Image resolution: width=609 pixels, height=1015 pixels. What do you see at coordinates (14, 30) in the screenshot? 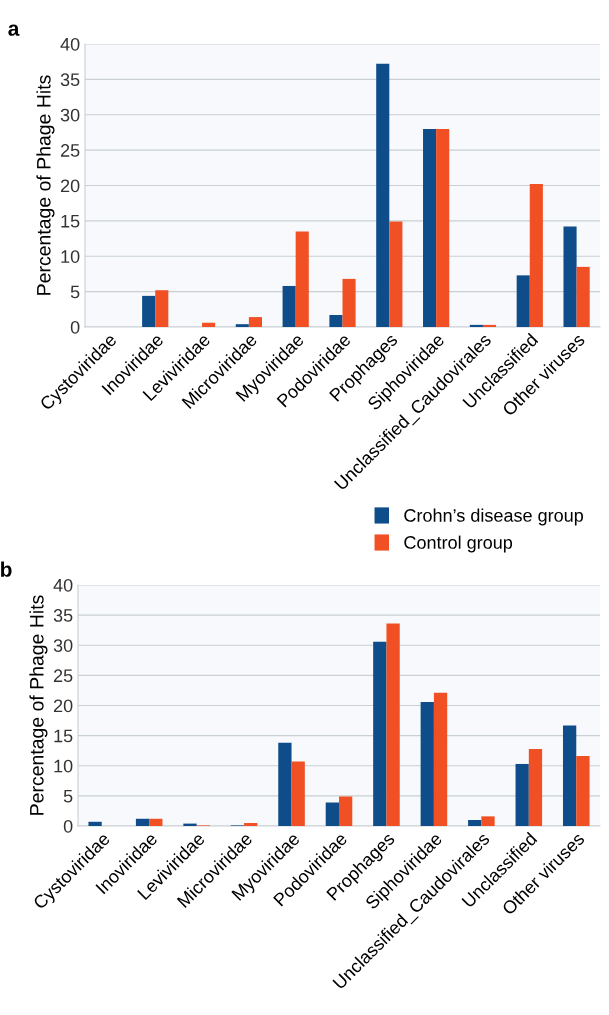
I see `chart-title: a` at bounding box center [14, 30].